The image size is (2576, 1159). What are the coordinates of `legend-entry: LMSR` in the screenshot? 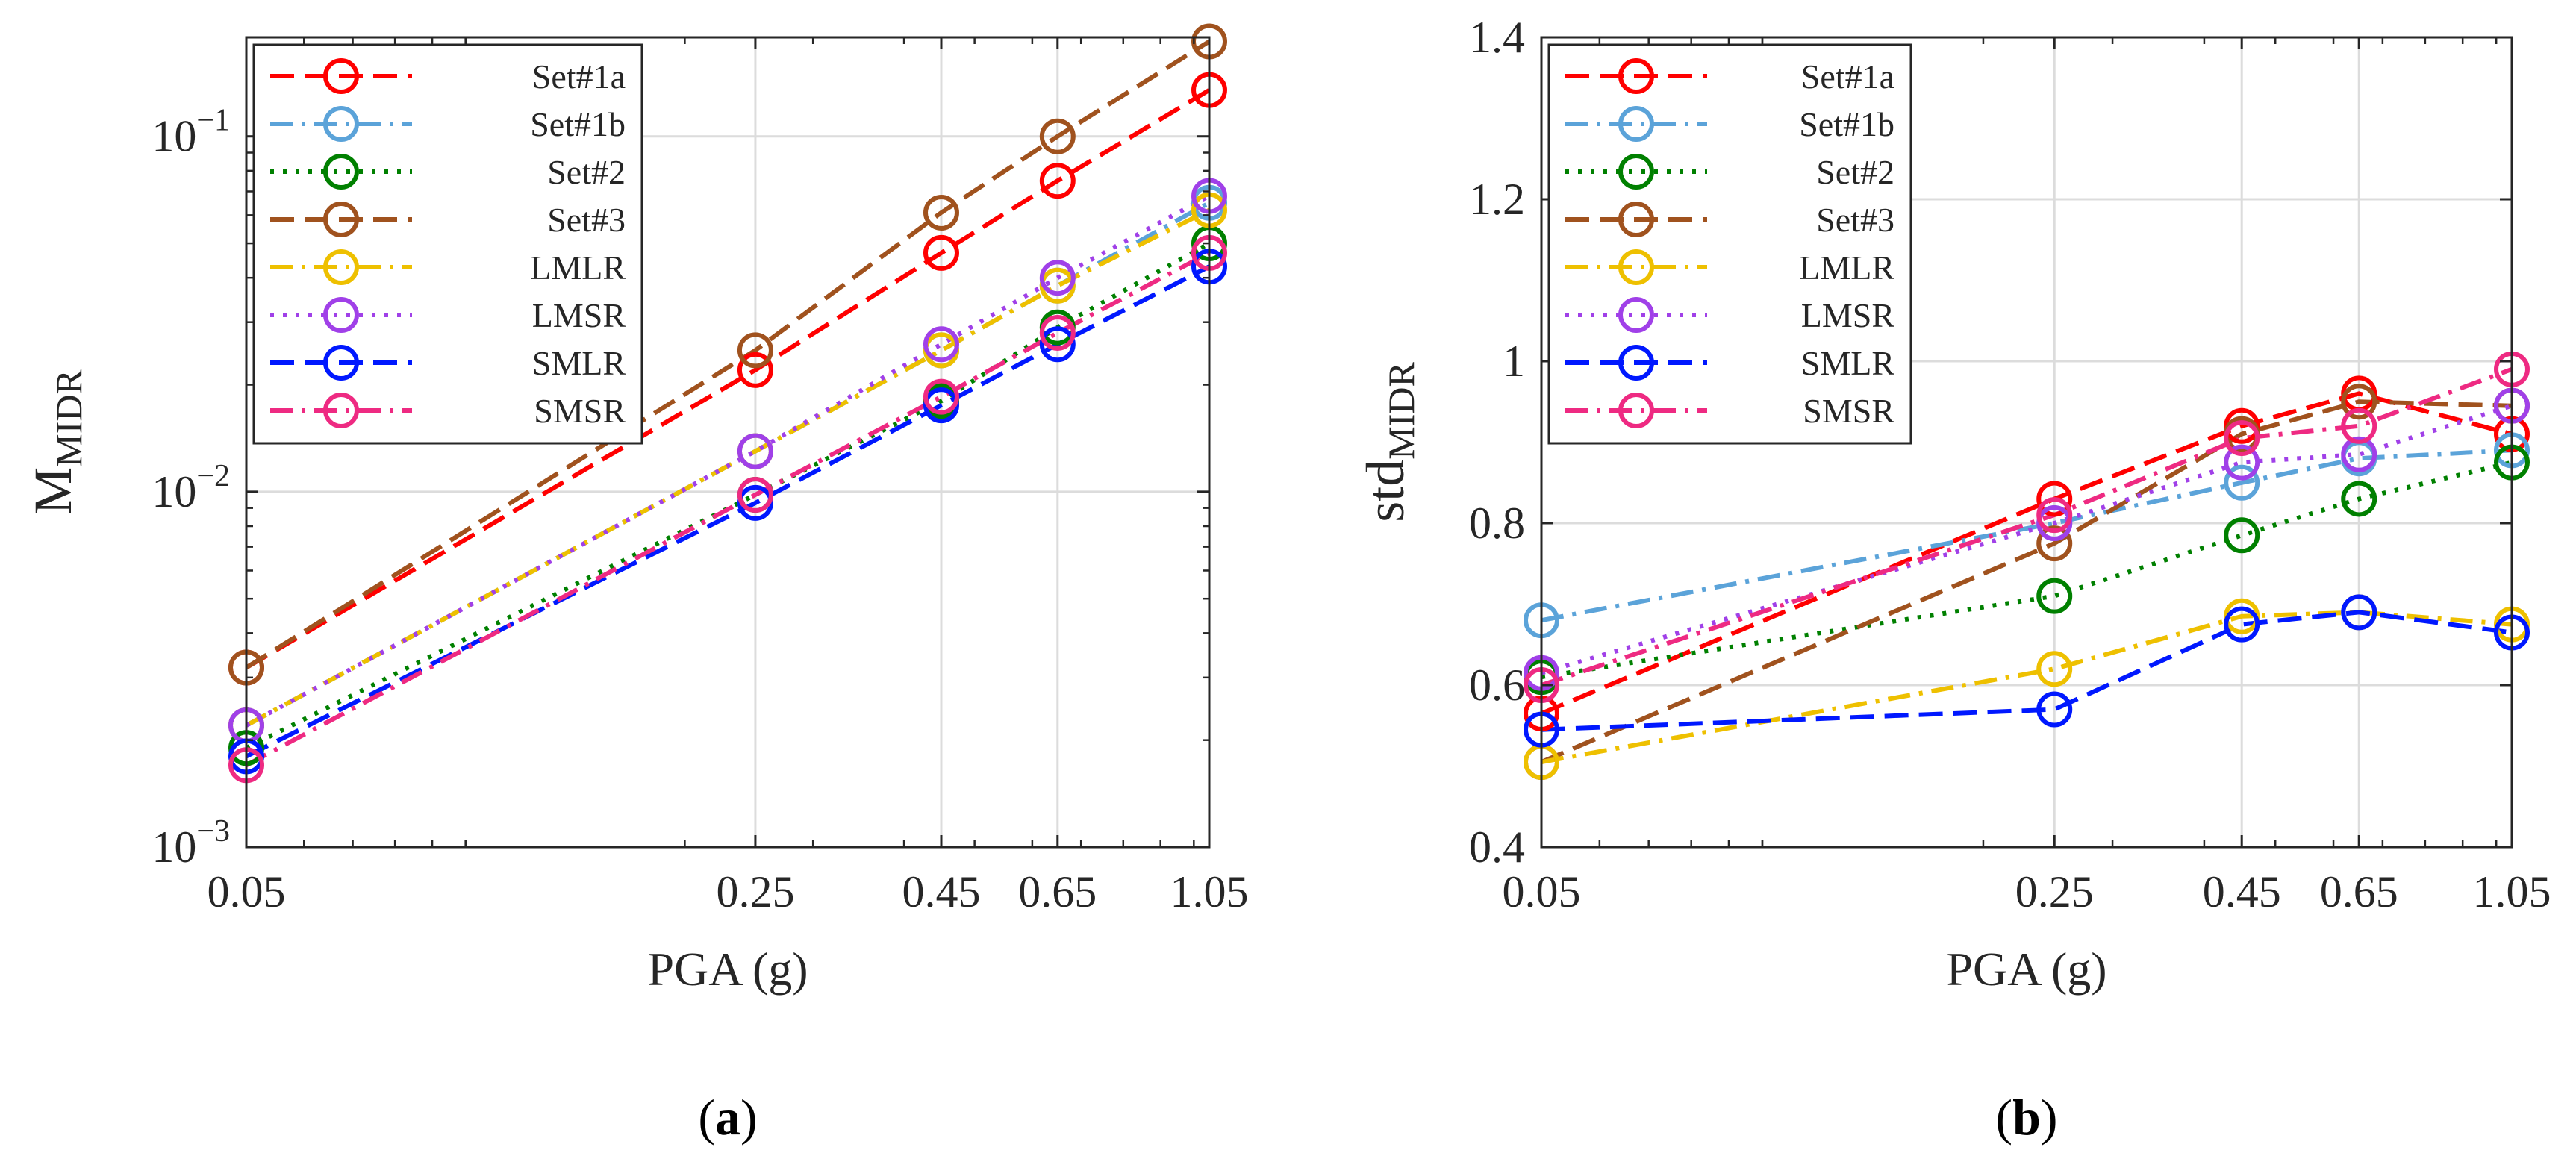 It's located at (448, 315).